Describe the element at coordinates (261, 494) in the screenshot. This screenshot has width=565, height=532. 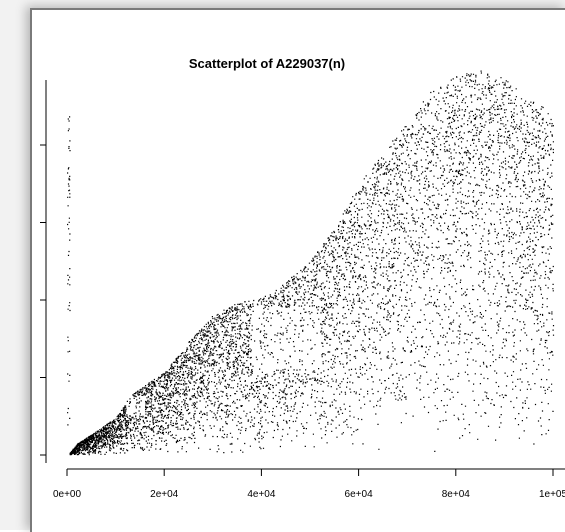
I see `x-tick-label-2: 4e+04` at that location.